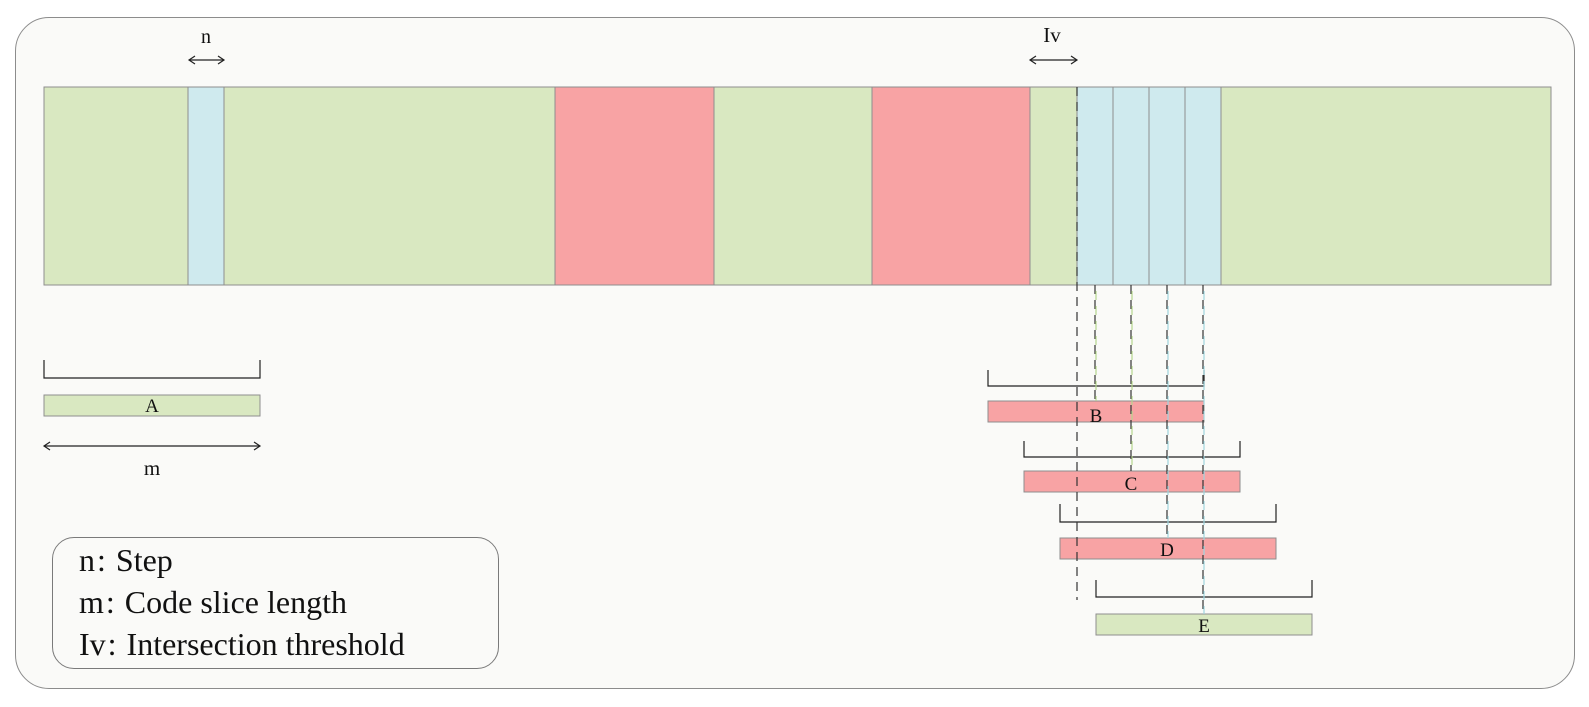 The image size is (1589, 707). Describe the element at coordinates (206, 37) in the screenshot. I see `step-label: n` at that location.